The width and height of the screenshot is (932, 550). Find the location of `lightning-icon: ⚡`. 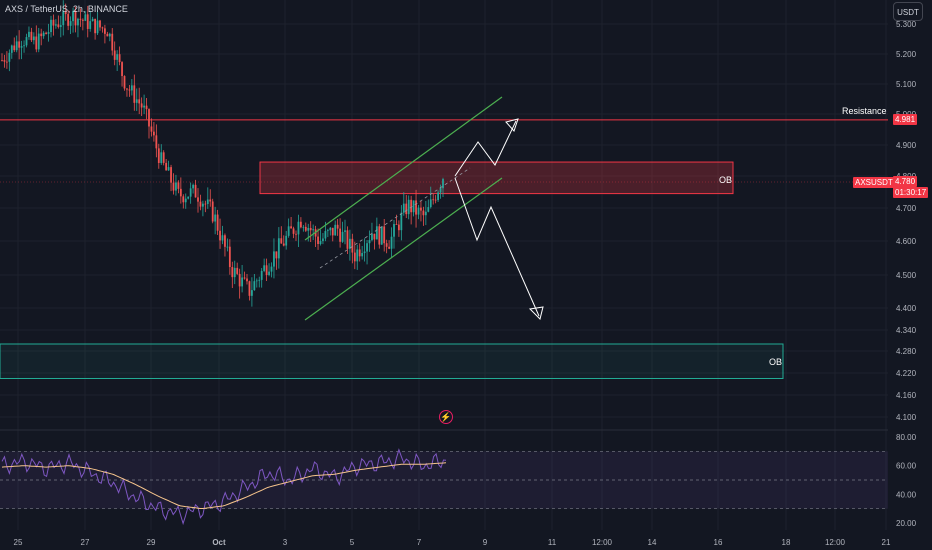

lightning-icon: ⚡ is located at coordinates (446, 417).